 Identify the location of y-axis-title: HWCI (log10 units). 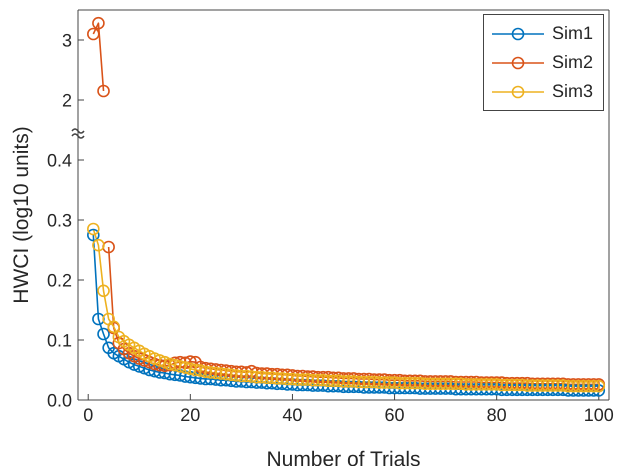
(21, 215).